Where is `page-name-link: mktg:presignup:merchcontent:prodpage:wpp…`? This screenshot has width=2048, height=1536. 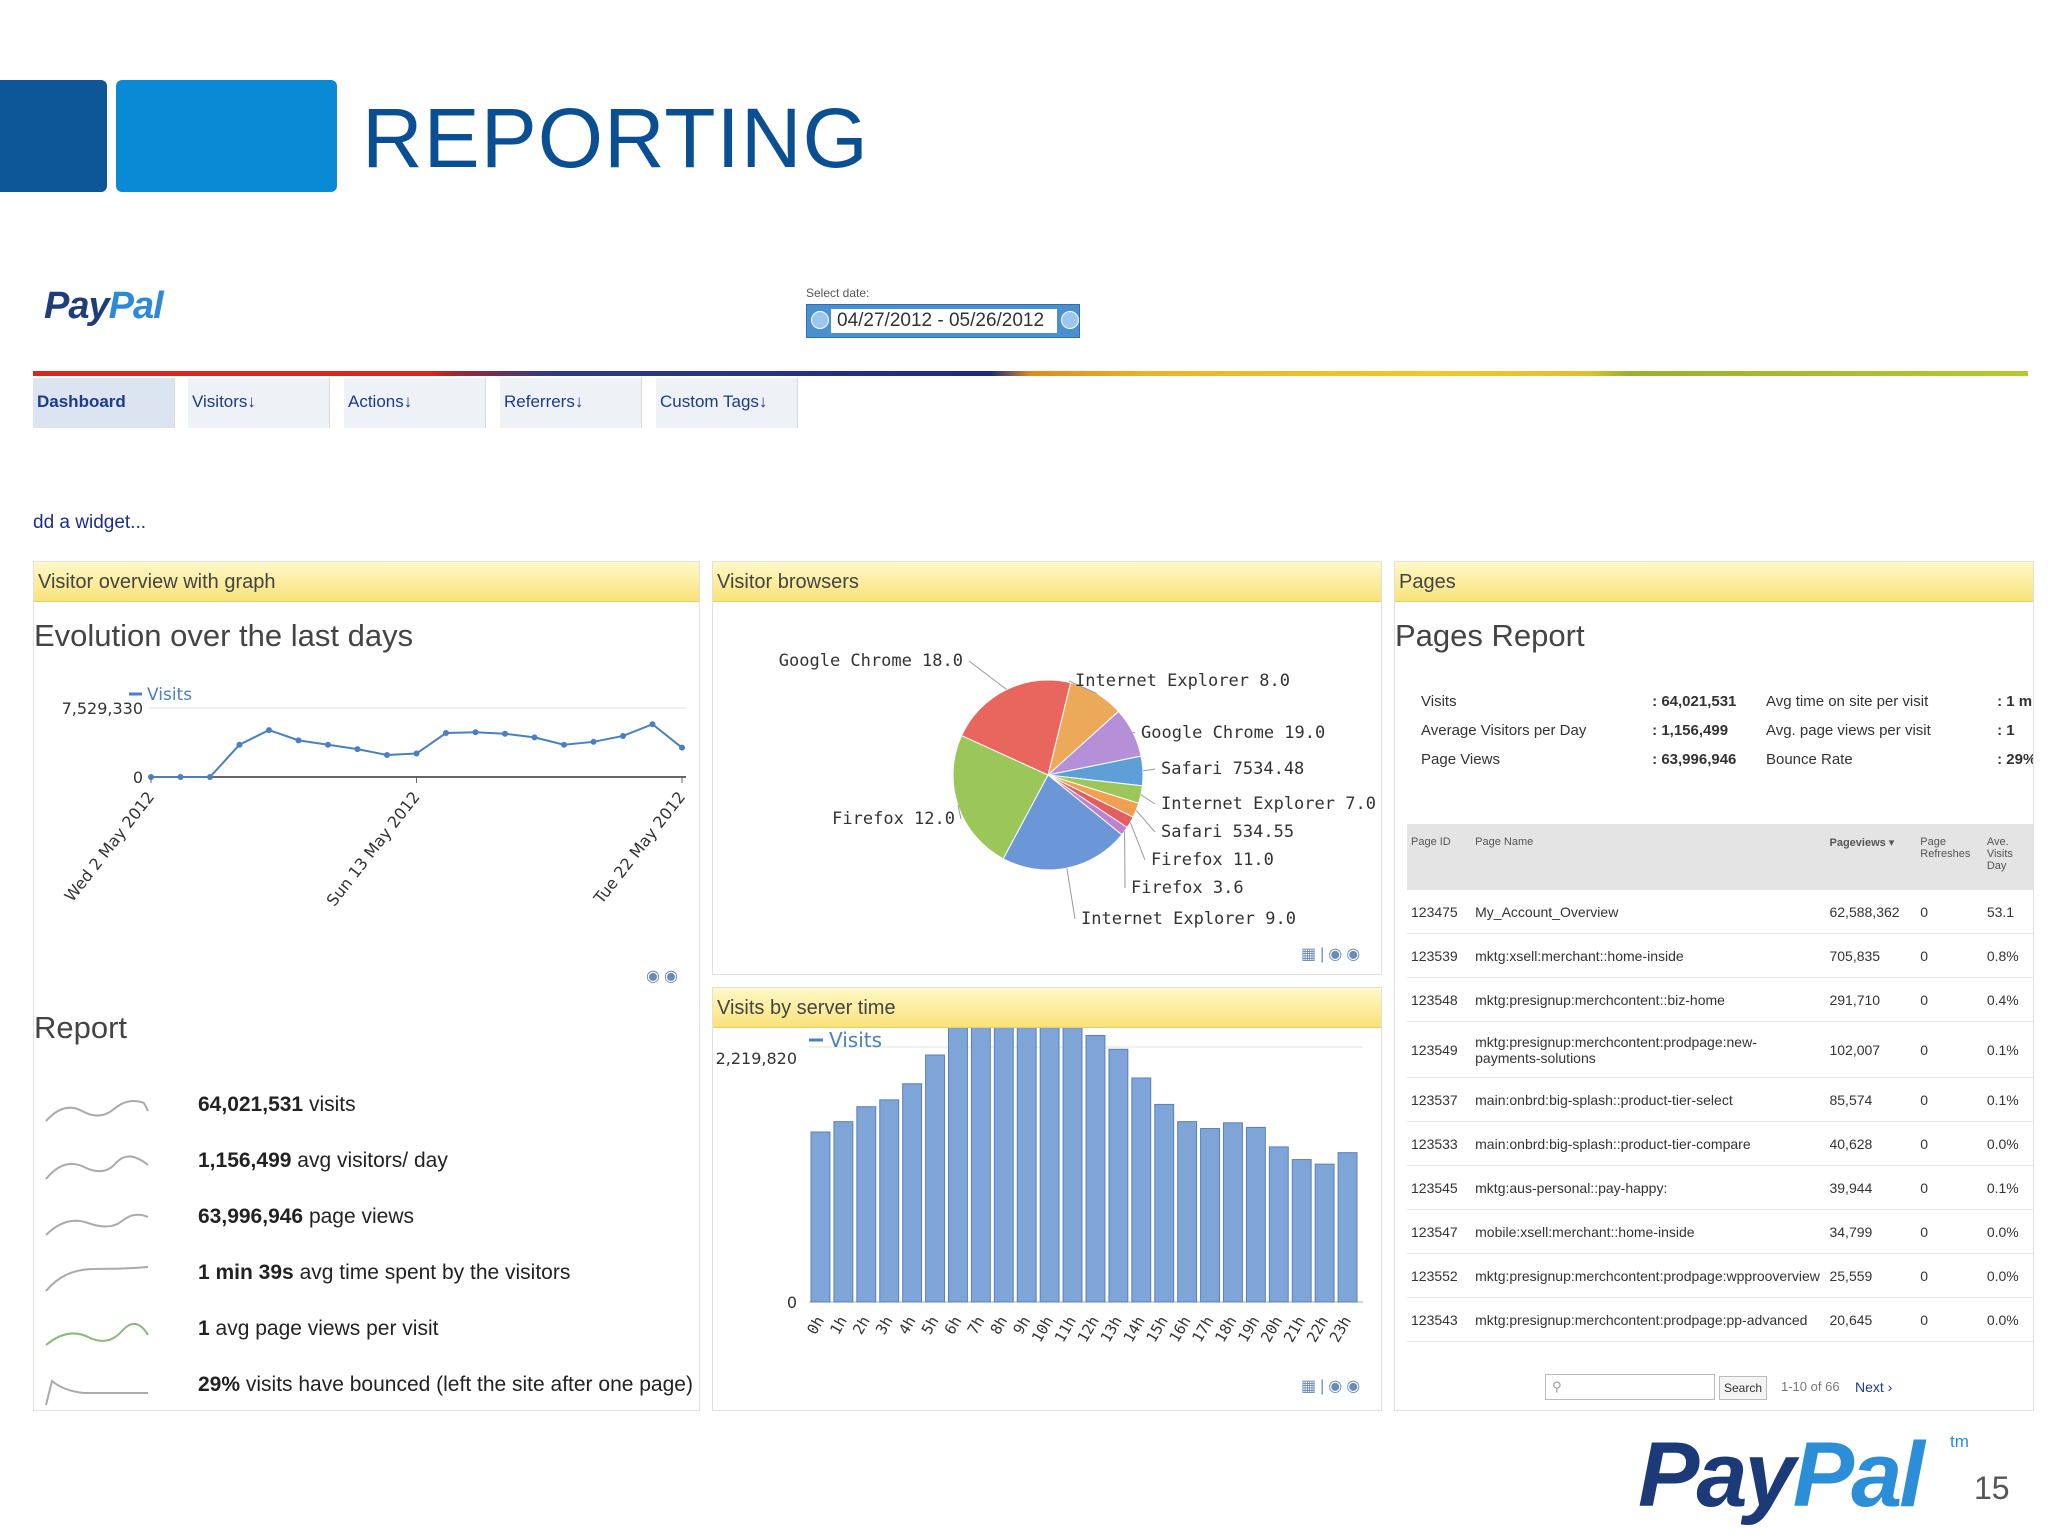
page-name-link: mktg:presignup:merchcontent:prodpage:wpp… is located at coordinates (1648, 1275).